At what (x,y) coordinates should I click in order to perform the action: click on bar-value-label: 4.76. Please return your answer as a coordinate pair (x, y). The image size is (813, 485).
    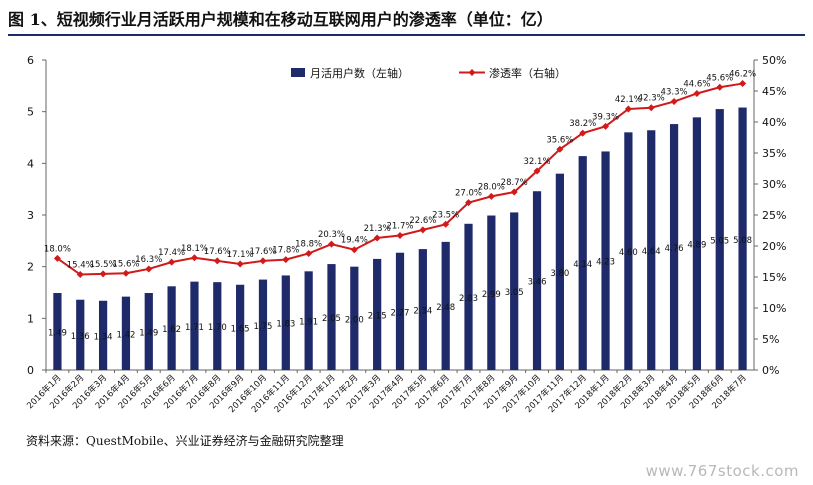
    Looking at the image, I should click on (674, 249).